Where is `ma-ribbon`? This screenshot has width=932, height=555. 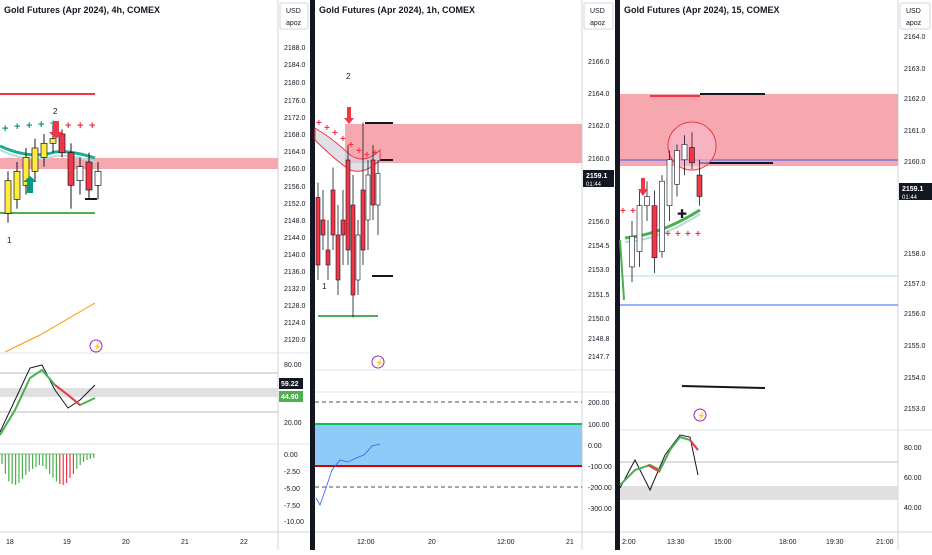
ma-ribbon is located at coordinates (48, 152).